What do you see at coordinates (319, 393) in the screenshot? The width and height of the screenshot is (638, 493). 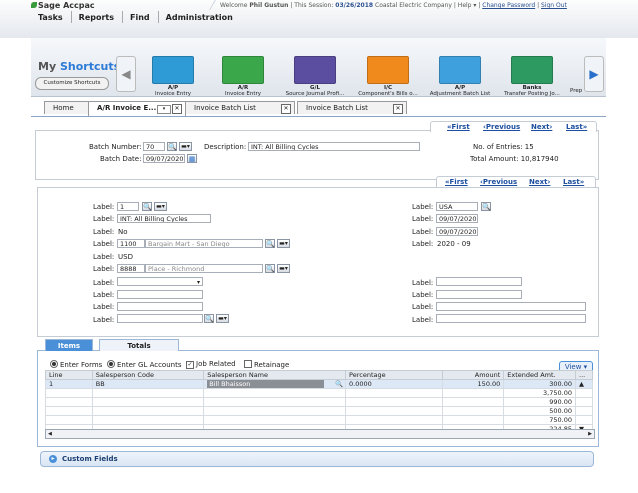 I see `table-row: 3,750.00` at bounding box center [319, 393].